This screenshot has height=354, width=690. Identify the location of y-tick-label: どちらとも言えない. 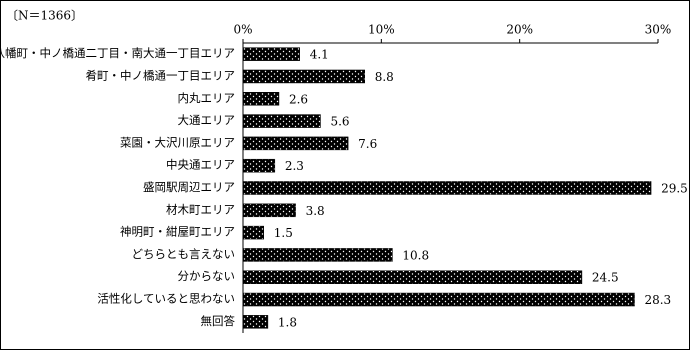
(184, 254).